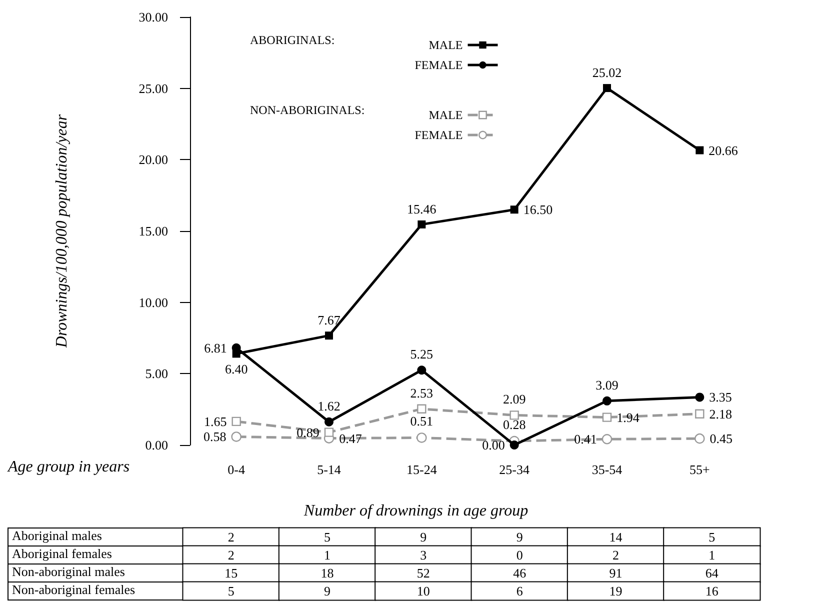 Image resolution: width=832 pixels, height=606 pixels. I want to click on annotation: ABORIGINALS:, so click(292, 40).